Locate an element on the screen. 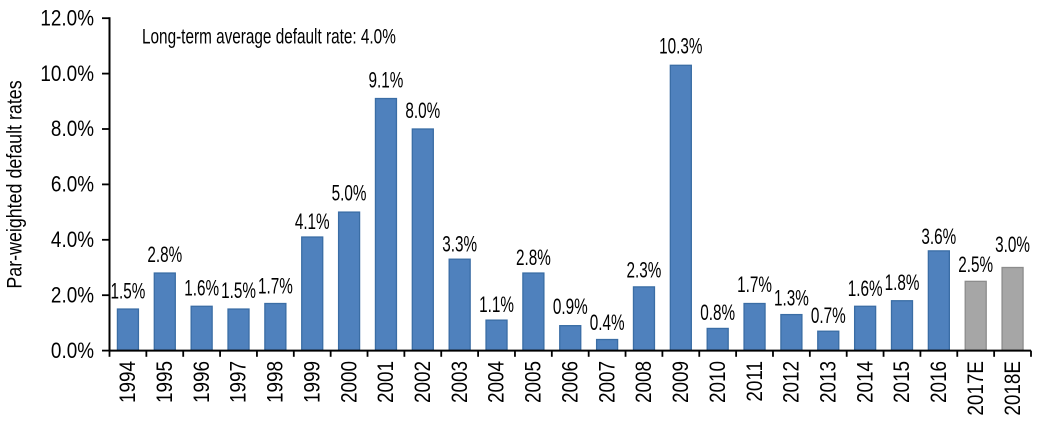 This screenshot has width=1044, height=422. svg-text: Par-weighted default rates is located at coordinates (15, 184).